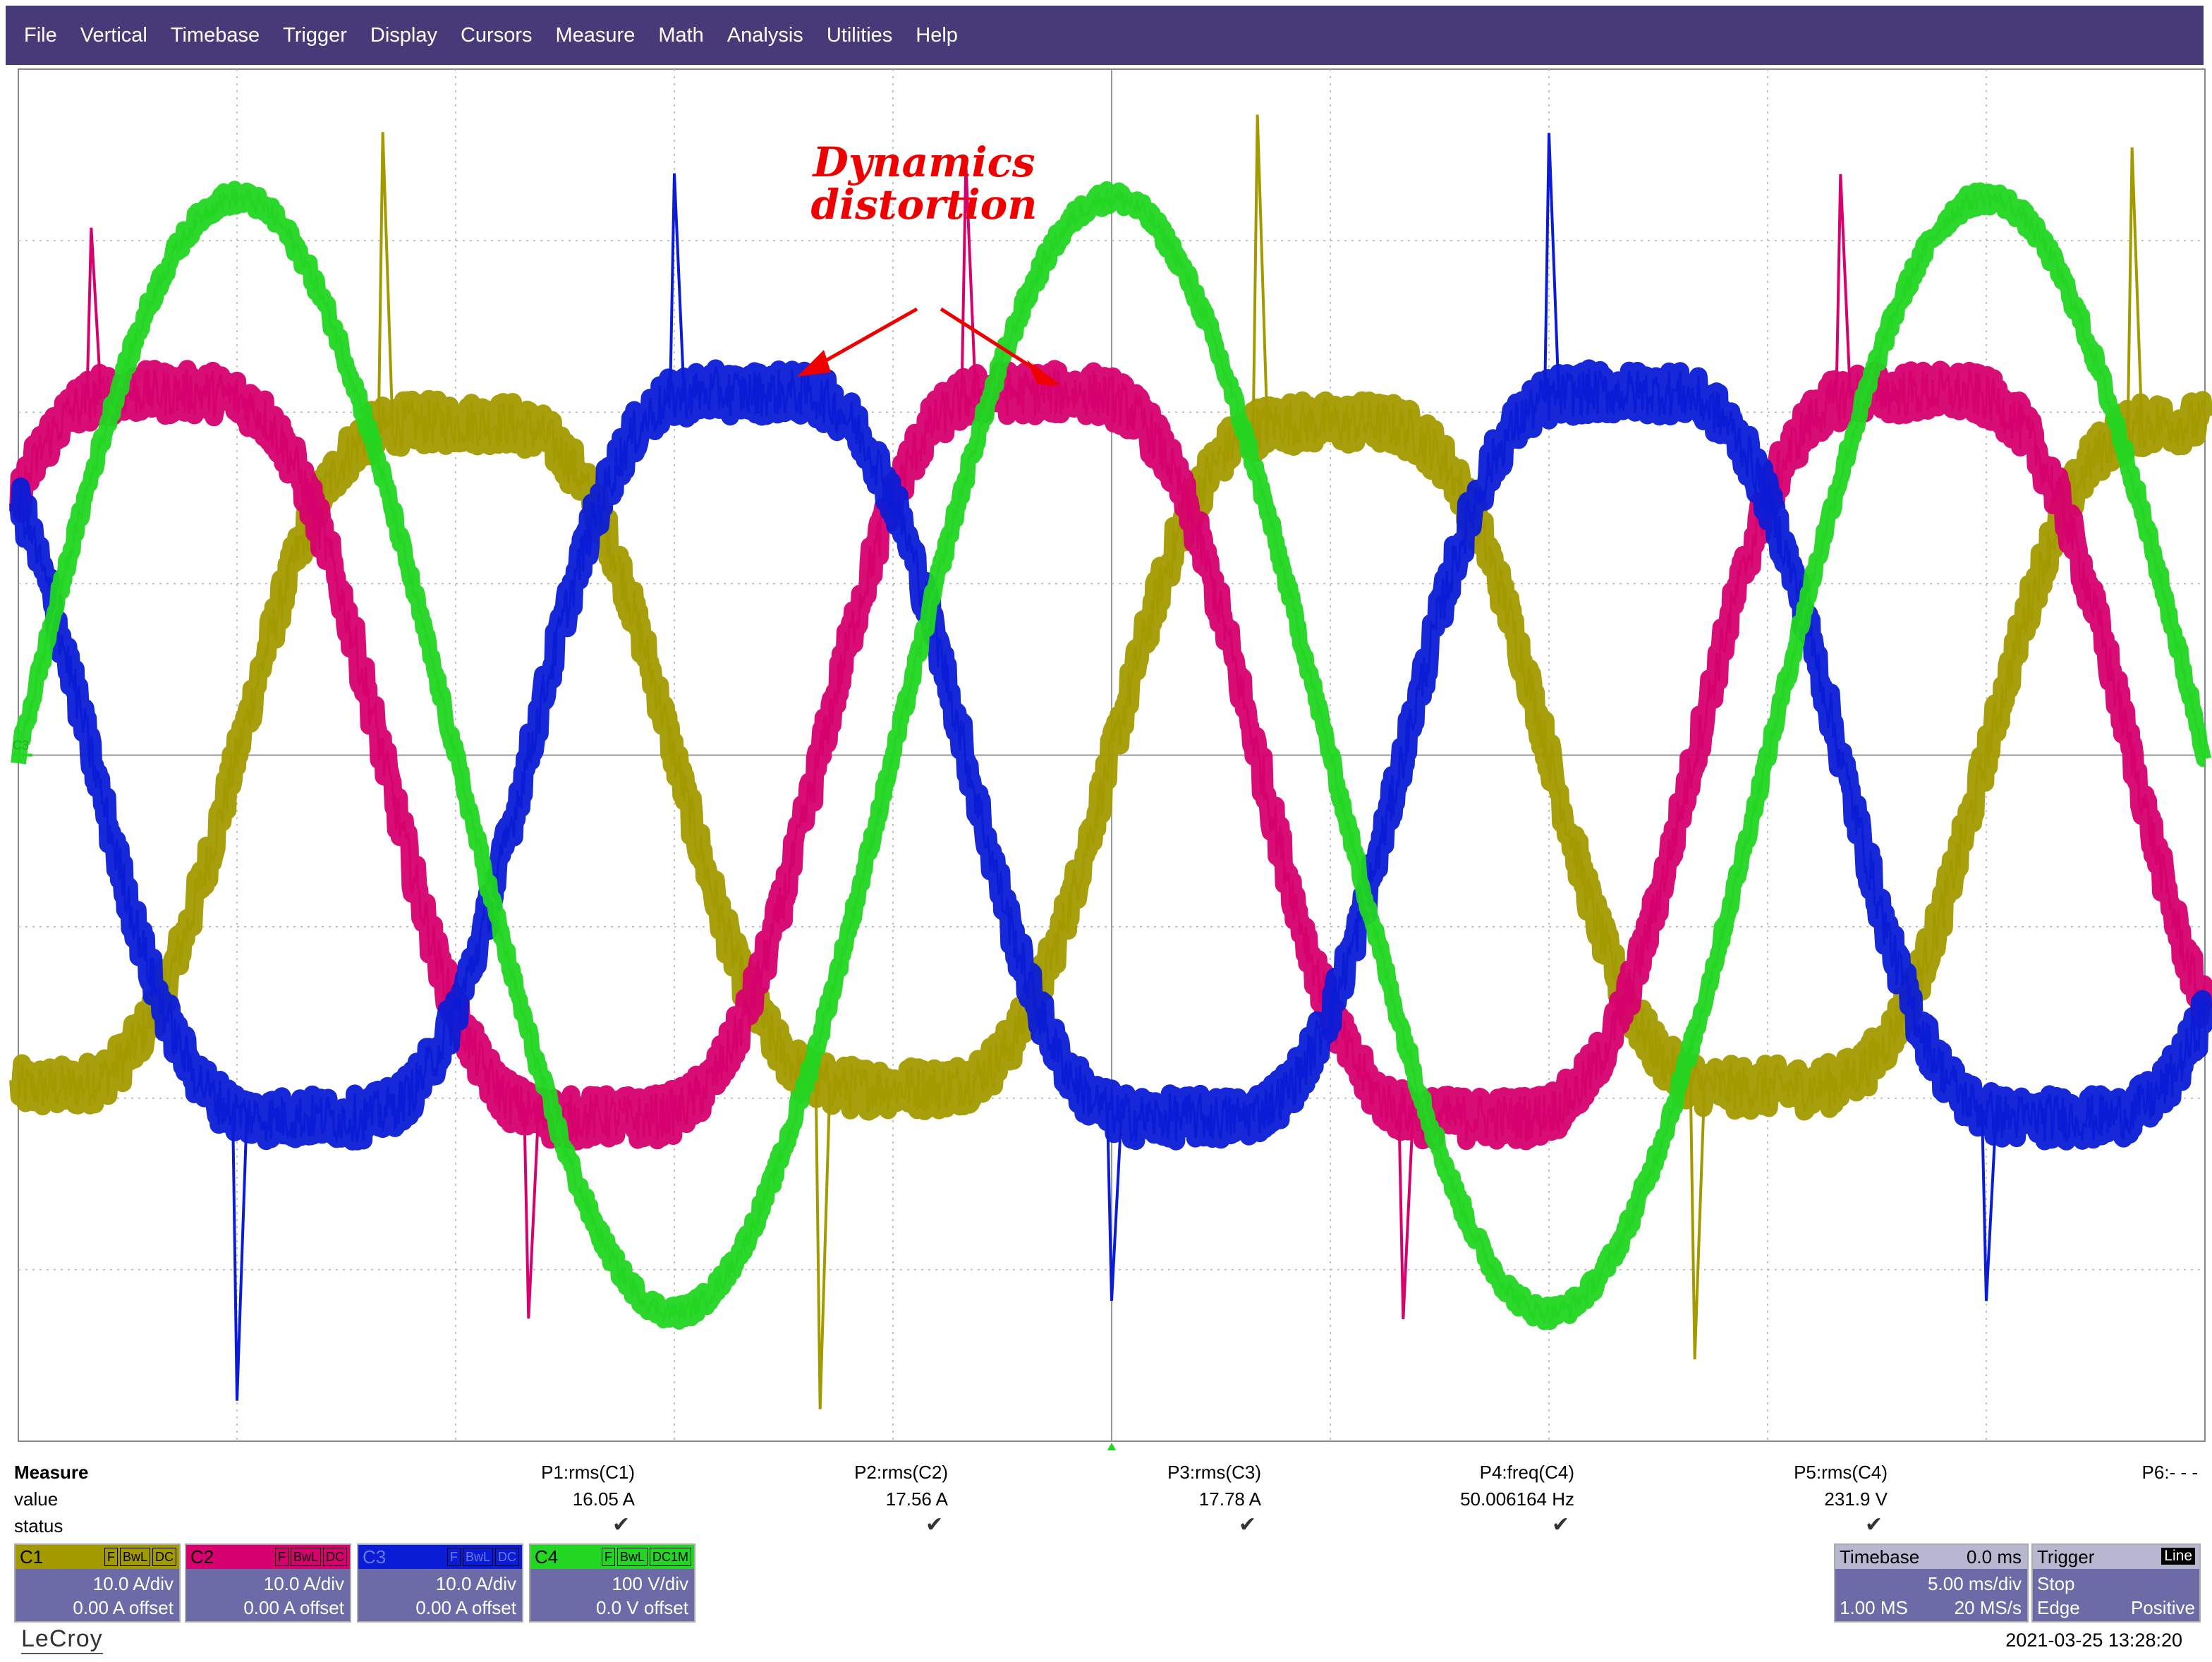 The height and width of the screenshot is (1662, 2212). What do you see at coordinates (1527, 1472) in the screenshot?
I see `param-name-4: P4:freq(C4)` at bounding box center [1527, 1472].